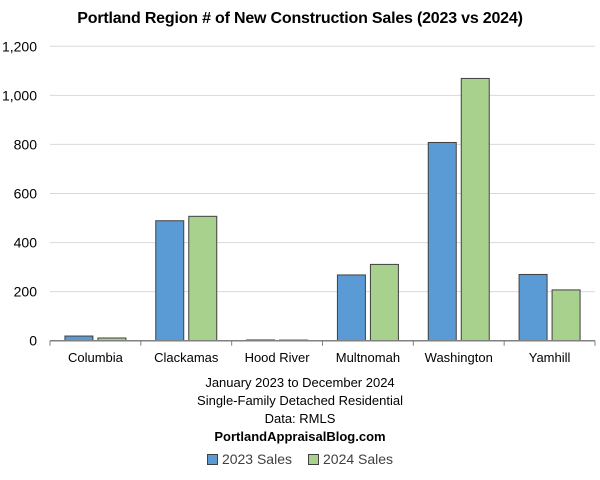 The image size is (600, 480). What do you see at coordinates (278, 357) in the screenshot?
I see `x-tick-label: Hood River` at bounding box center [278, 357].